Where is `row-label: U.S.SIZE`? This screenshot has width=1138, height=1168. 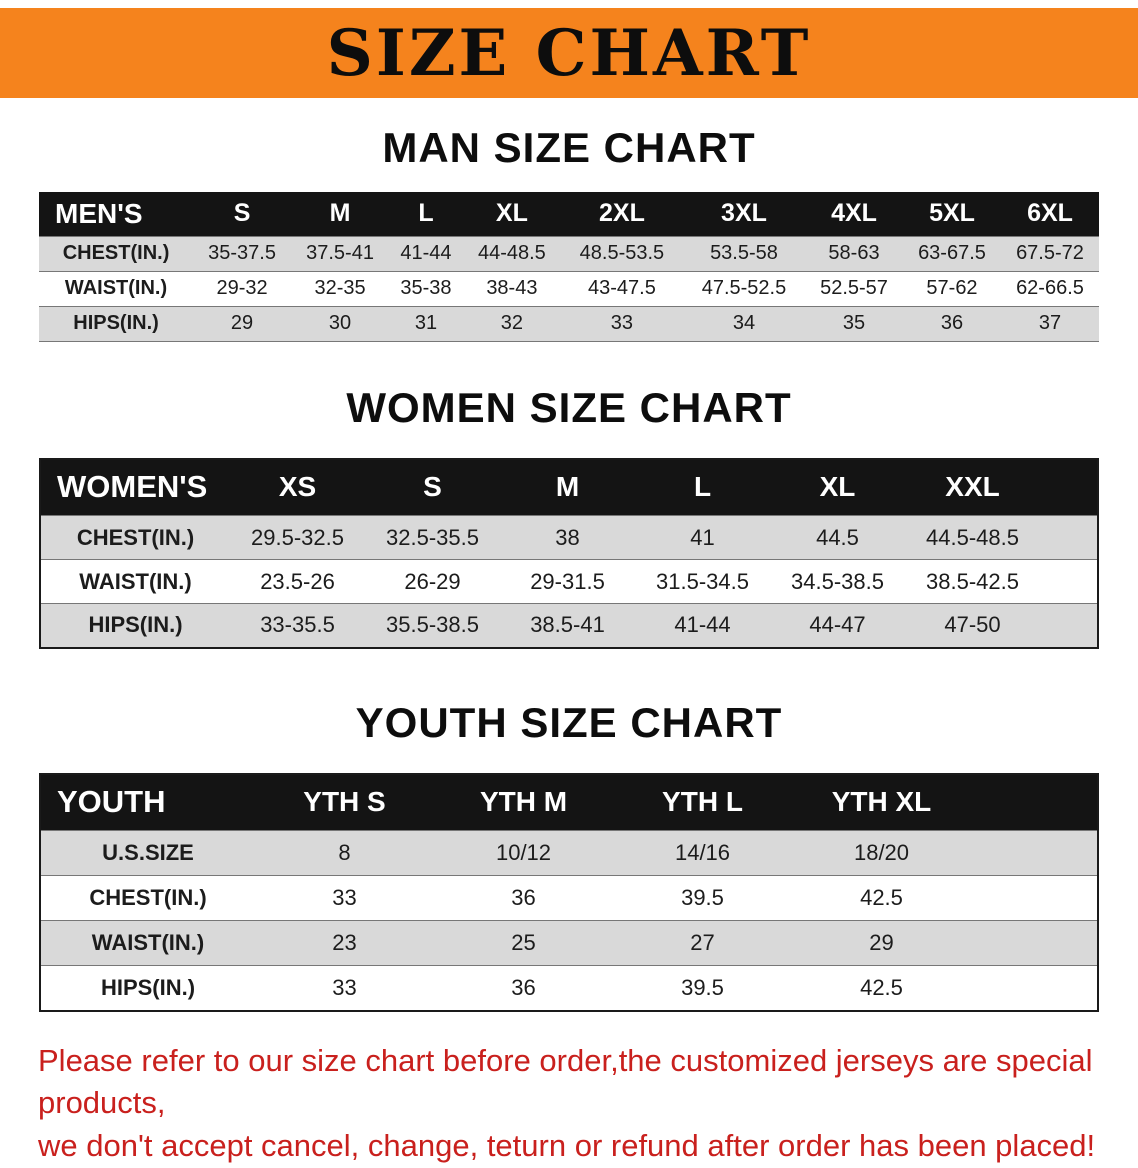 row-label: U.S.SIZE is located at coordinates (148, 852).